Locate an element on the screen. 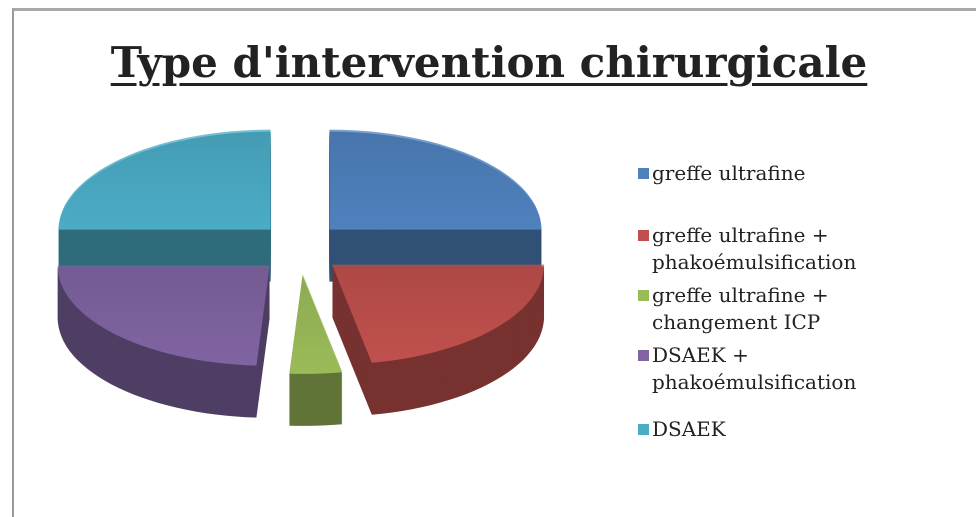 The width and height of the screenshot is (978, 517). legend-item: greffe ultrafine is located at coordinates (783, 173).